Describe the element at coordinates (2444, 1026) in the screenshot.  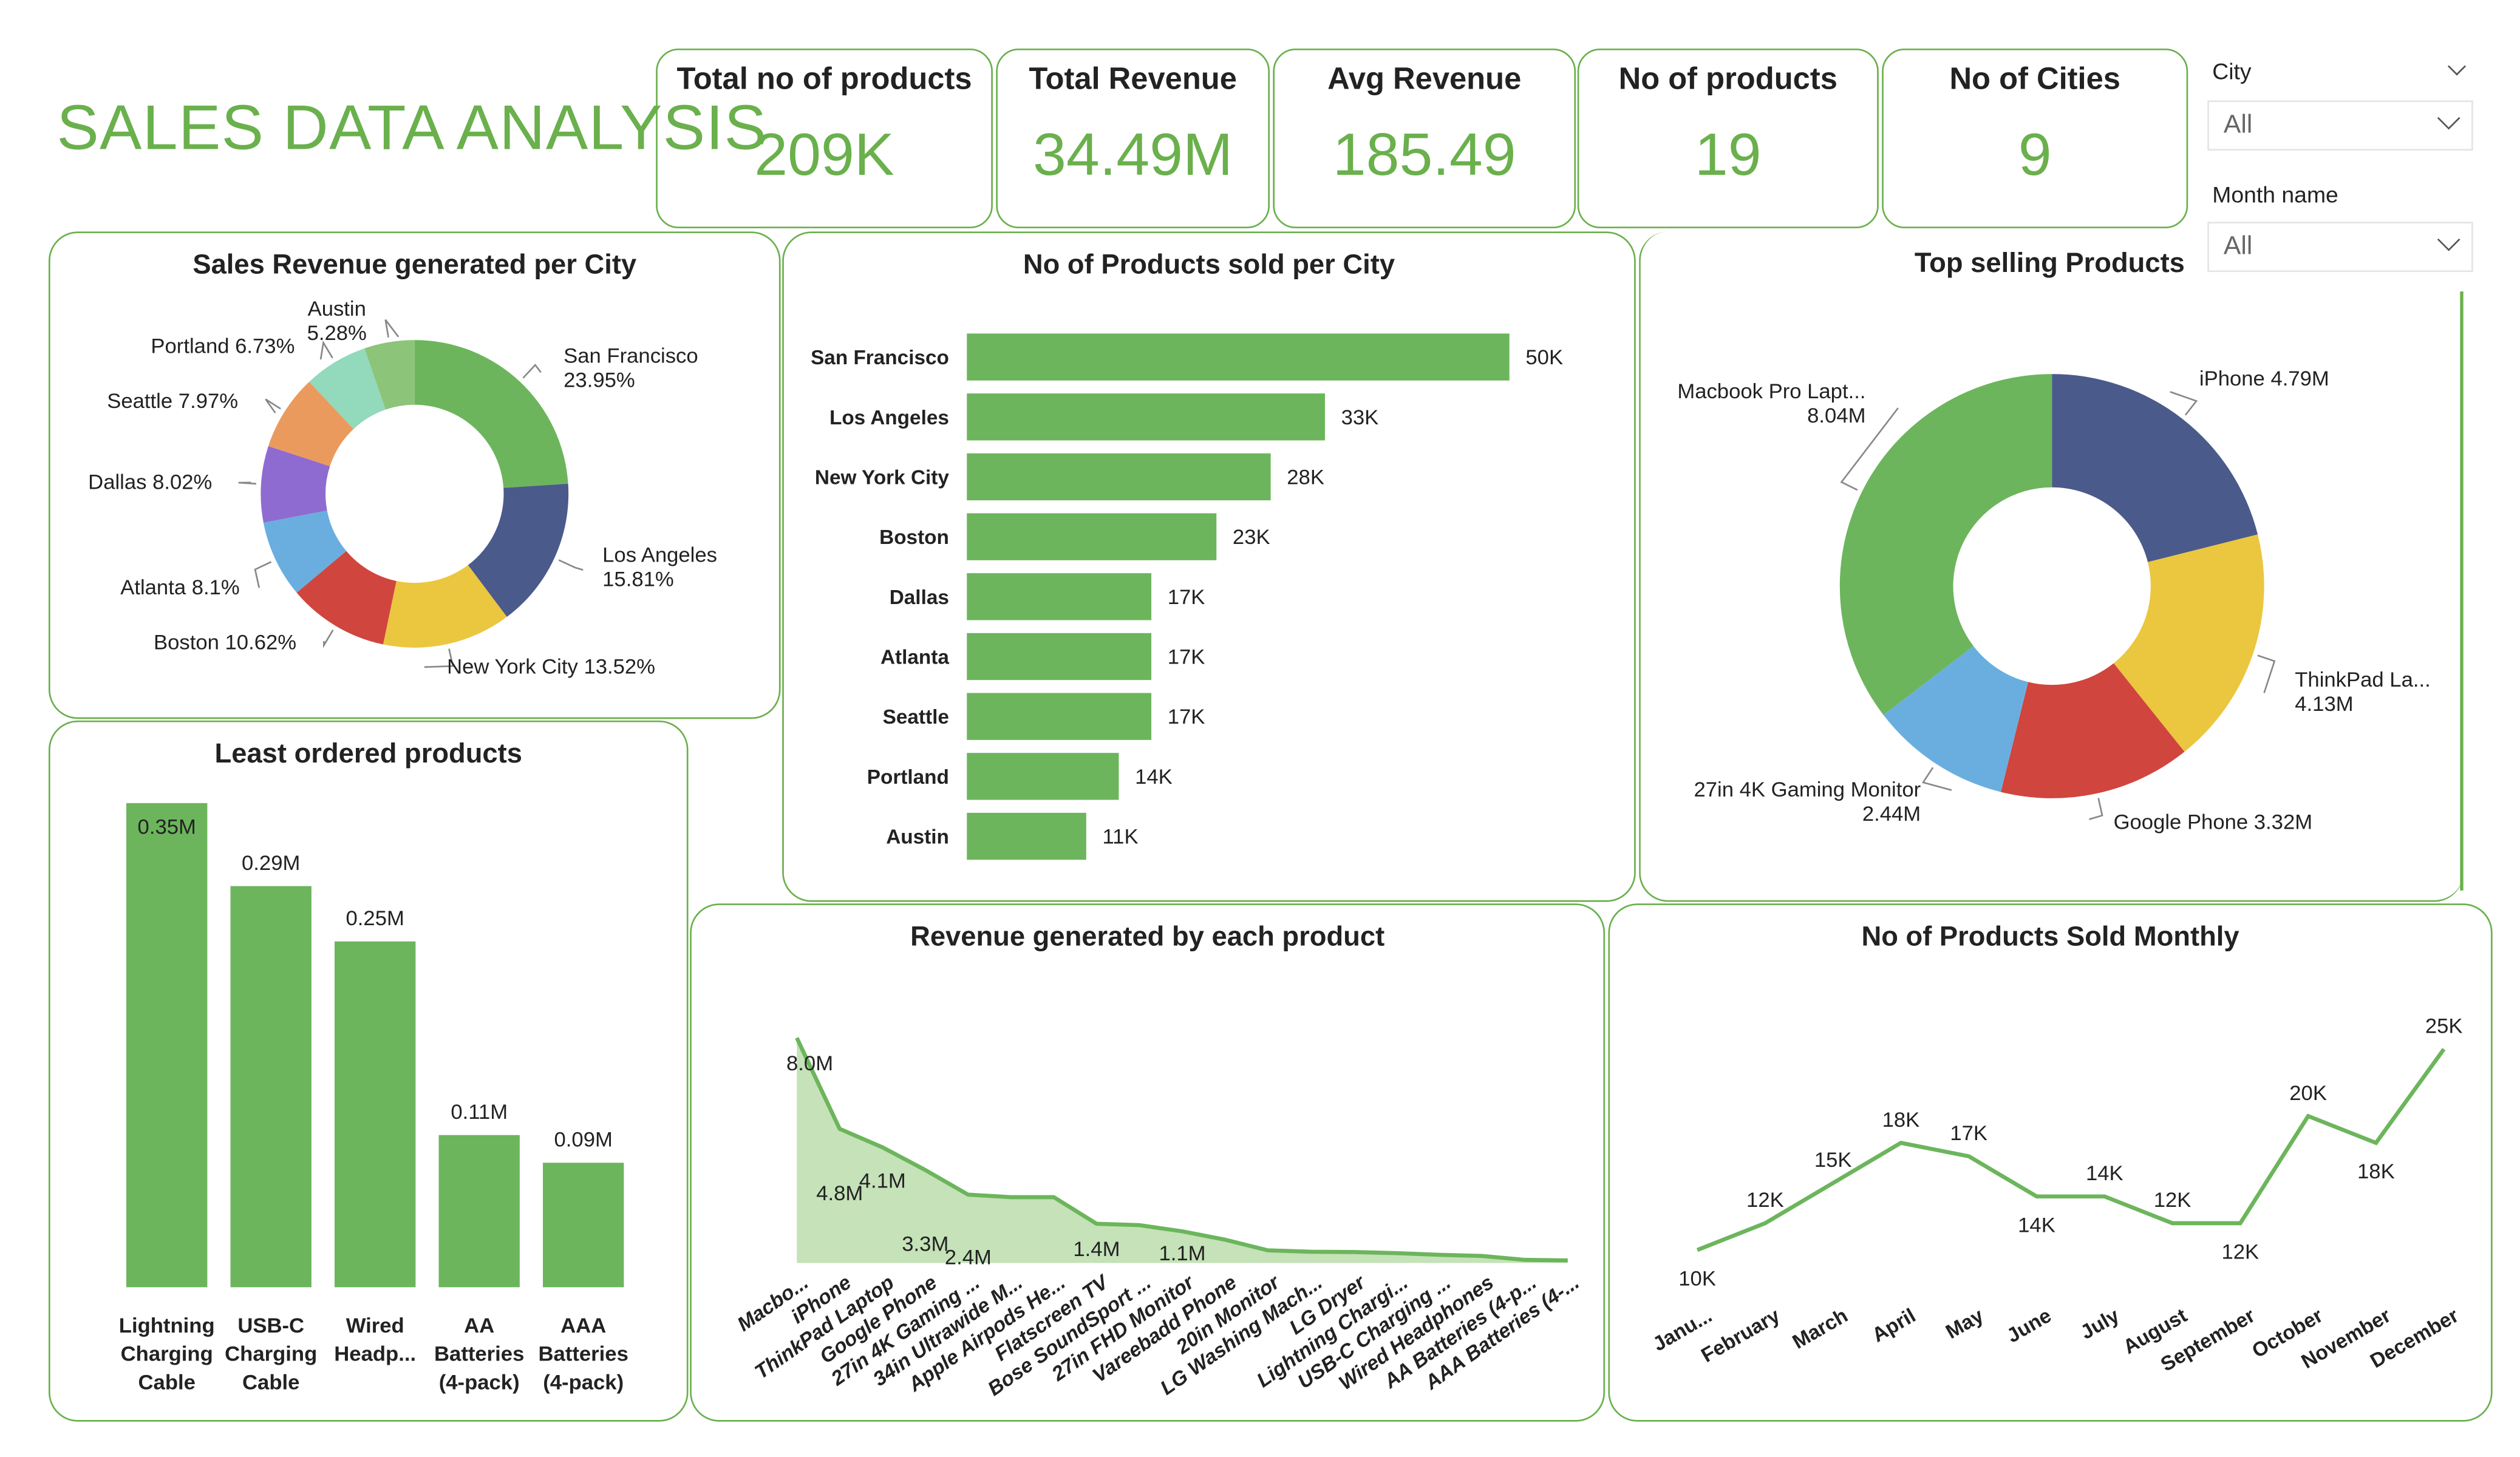
I see `data-label: 25K` at that location.